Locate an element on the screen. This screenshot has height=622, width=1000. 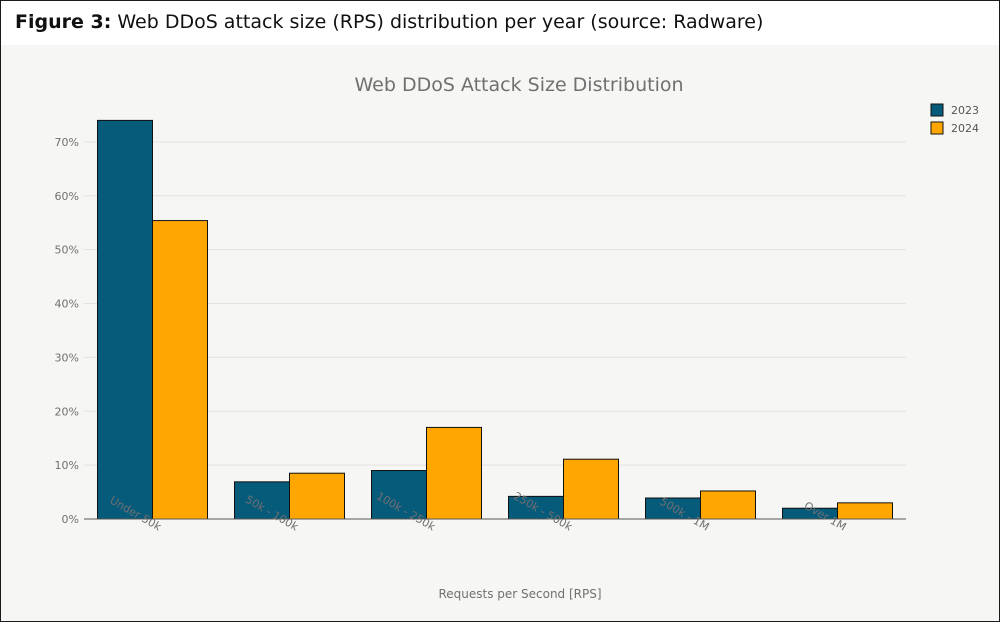
x-axis-title: Requests per Second [RPS] is located at coordinates (519, 594).